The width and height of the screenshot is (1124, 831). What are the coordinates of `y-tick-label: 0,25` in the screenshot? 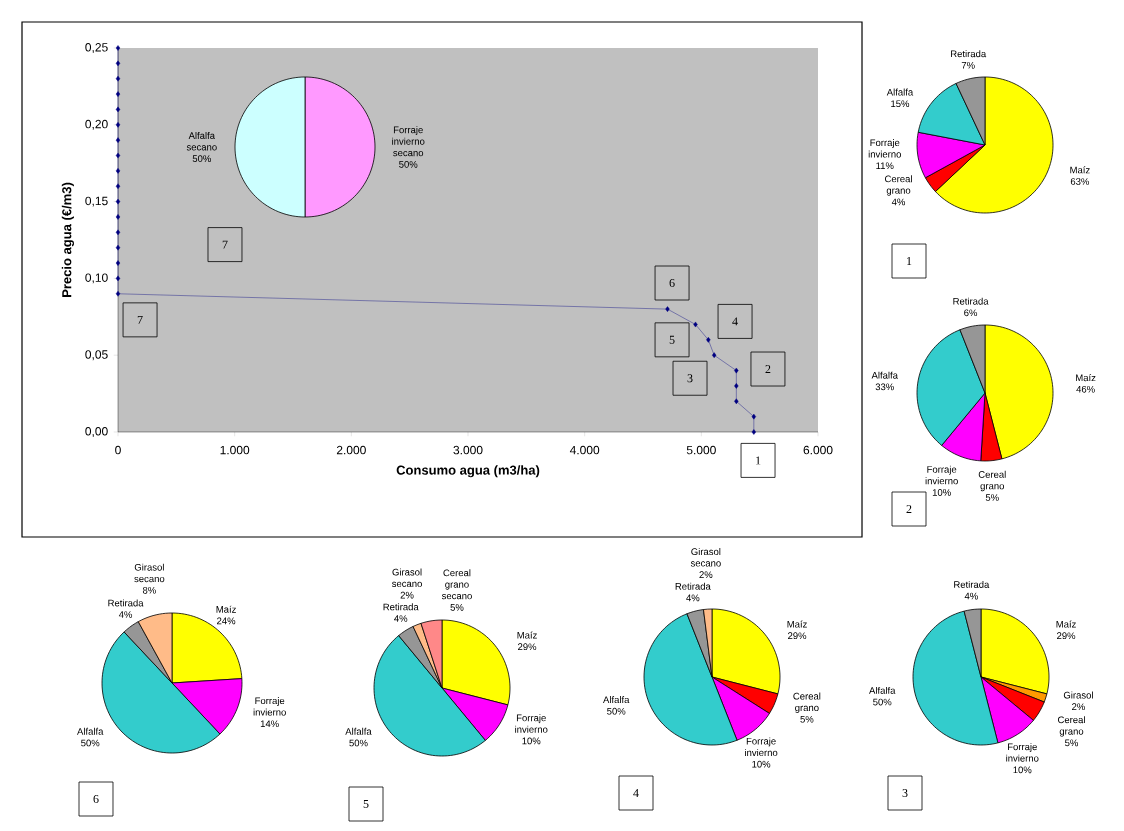 It's located at (96, 48).